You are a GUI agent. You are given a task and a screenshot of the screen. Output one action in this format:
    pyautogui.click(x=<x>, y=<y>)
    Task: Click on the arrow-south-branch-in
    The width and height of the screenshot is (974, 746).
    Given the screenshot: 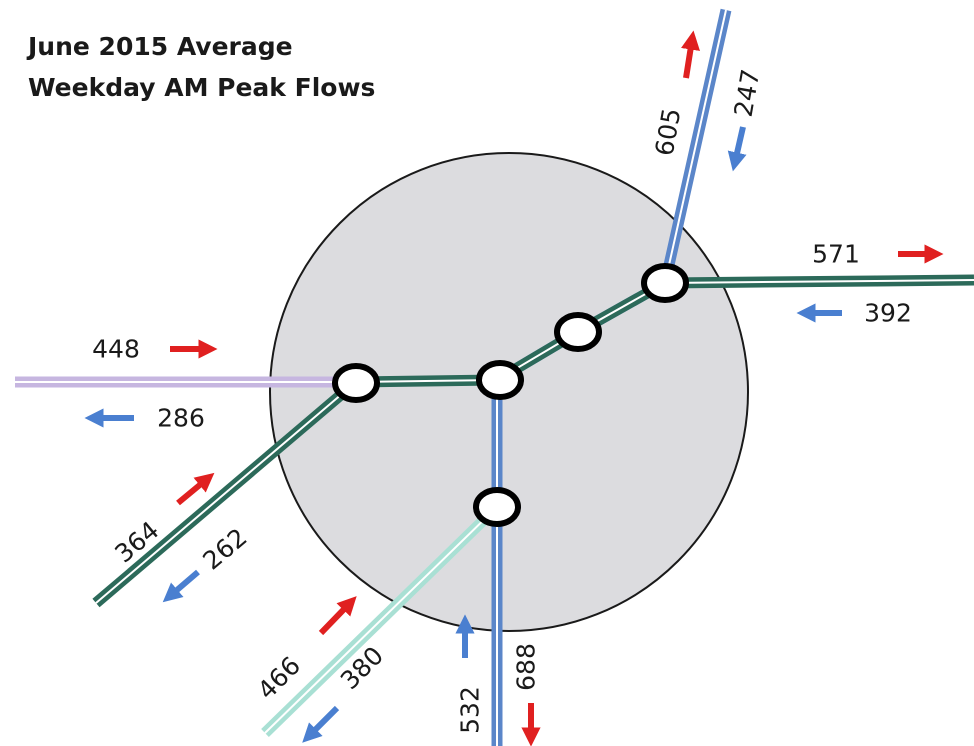 What is the action you would take?
    pyautogui.click(x=337, y=616)
    